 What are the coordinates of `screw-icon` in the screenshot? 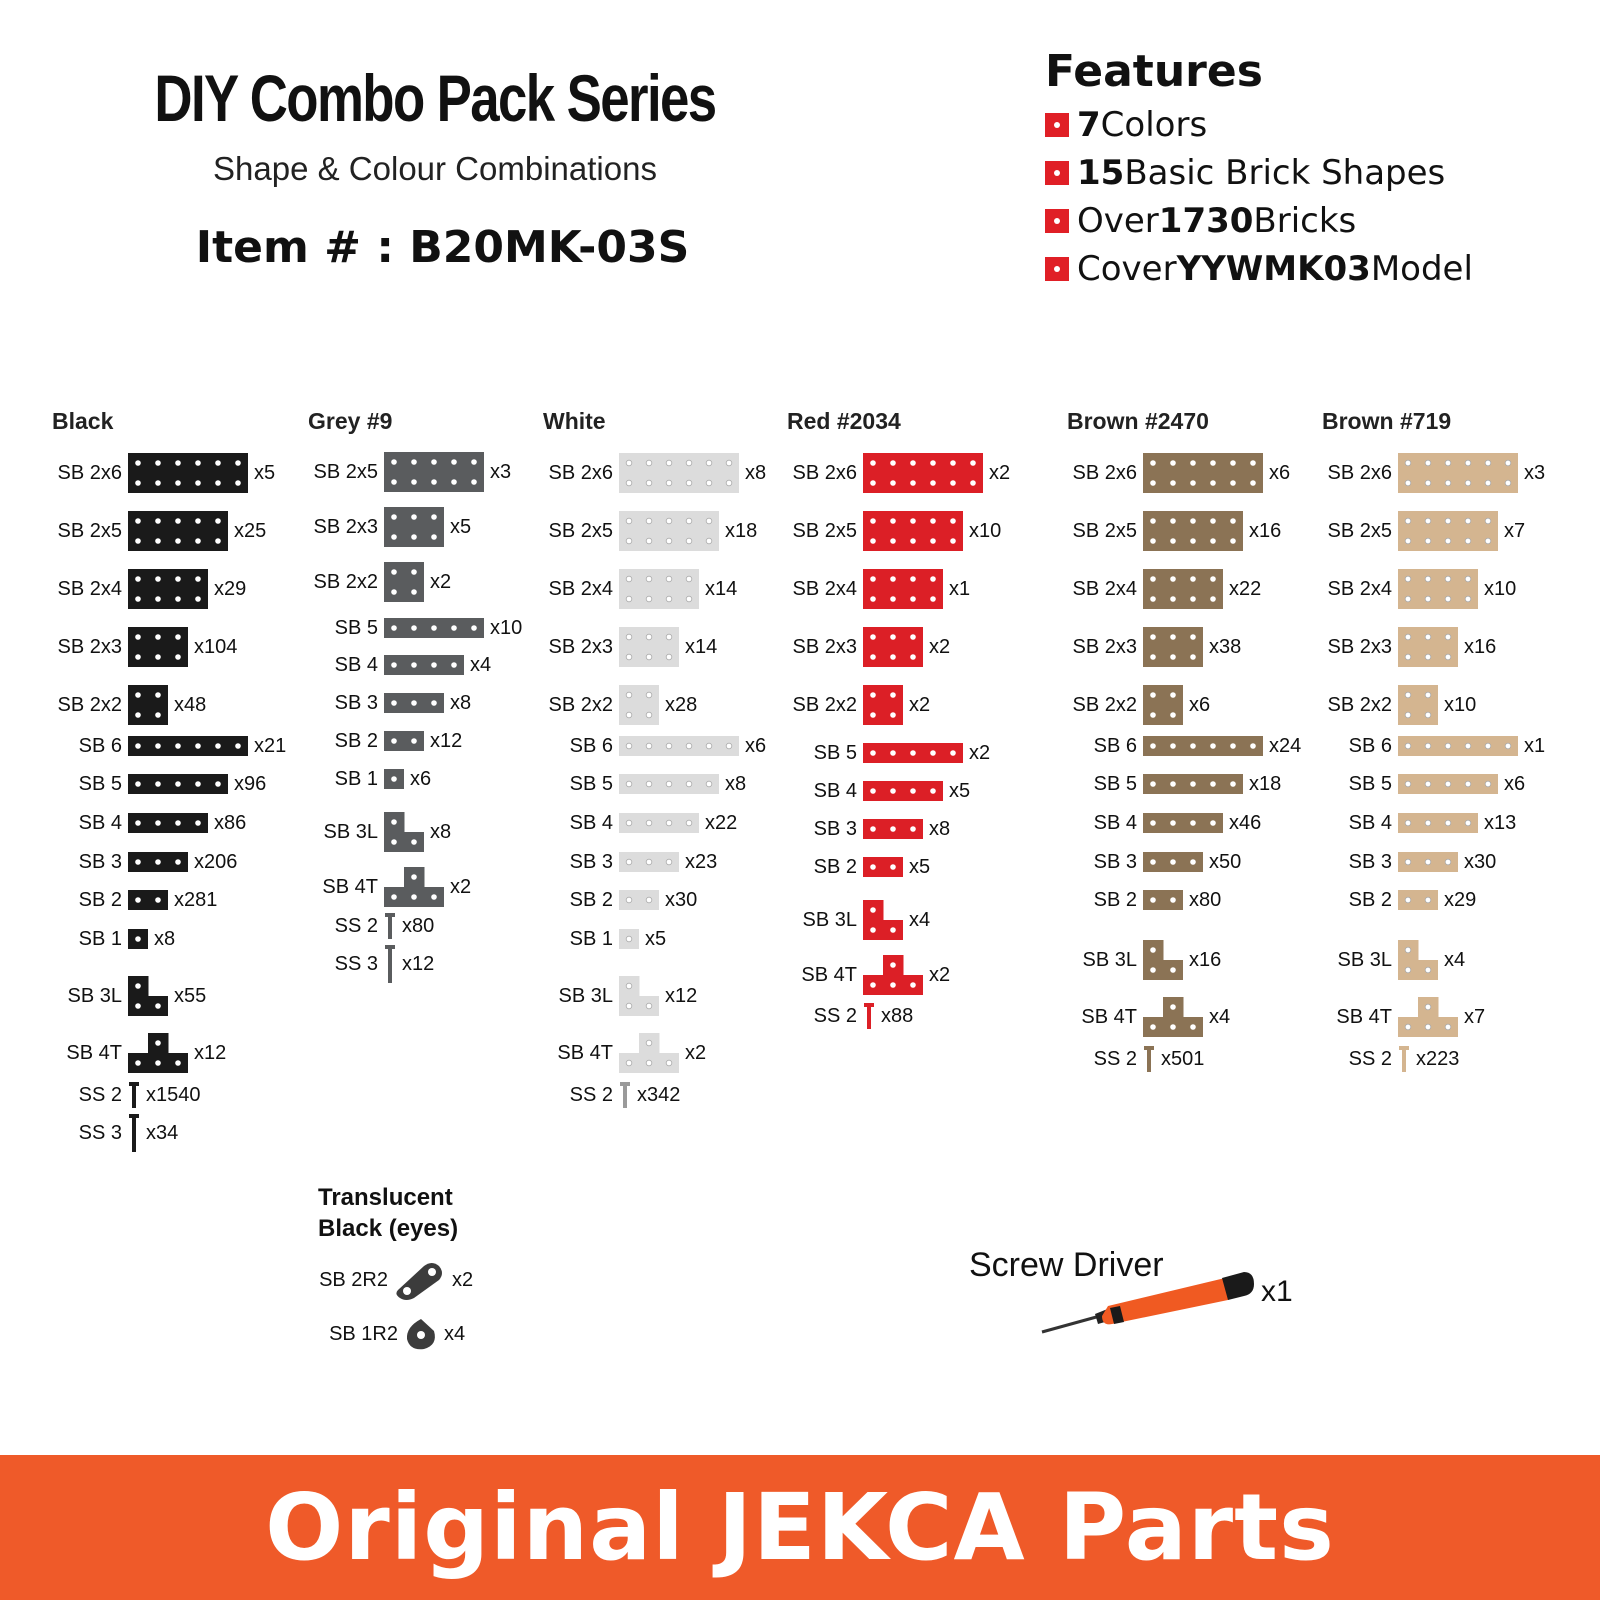 It's located at (1404, 1059).